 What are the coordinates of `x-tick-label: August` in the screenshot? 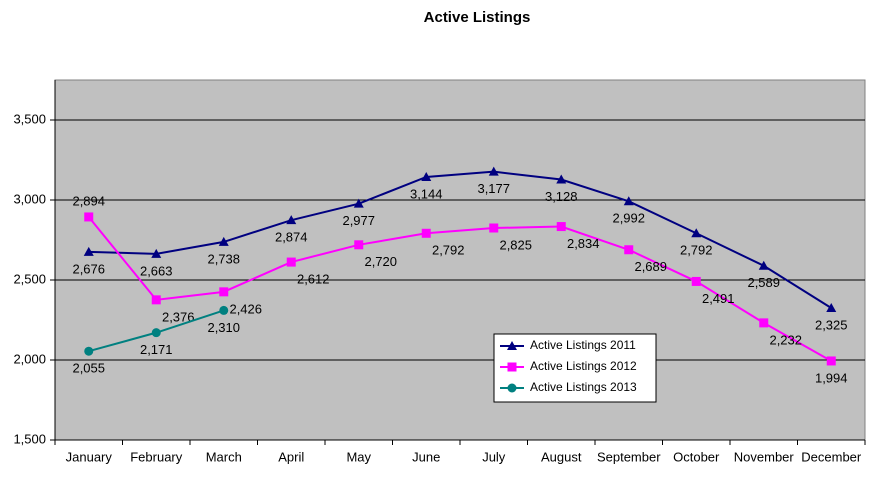 It's located at (561, 456).